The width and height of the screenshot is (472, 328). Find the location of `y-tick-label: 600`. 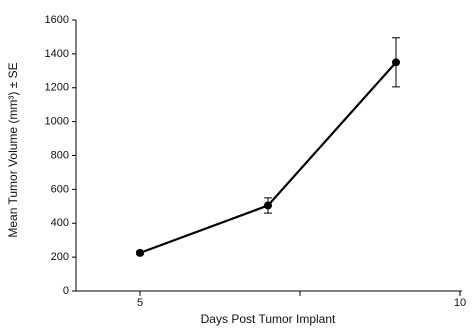

y-tick-label: 600 is located at coordinates (60, 189).